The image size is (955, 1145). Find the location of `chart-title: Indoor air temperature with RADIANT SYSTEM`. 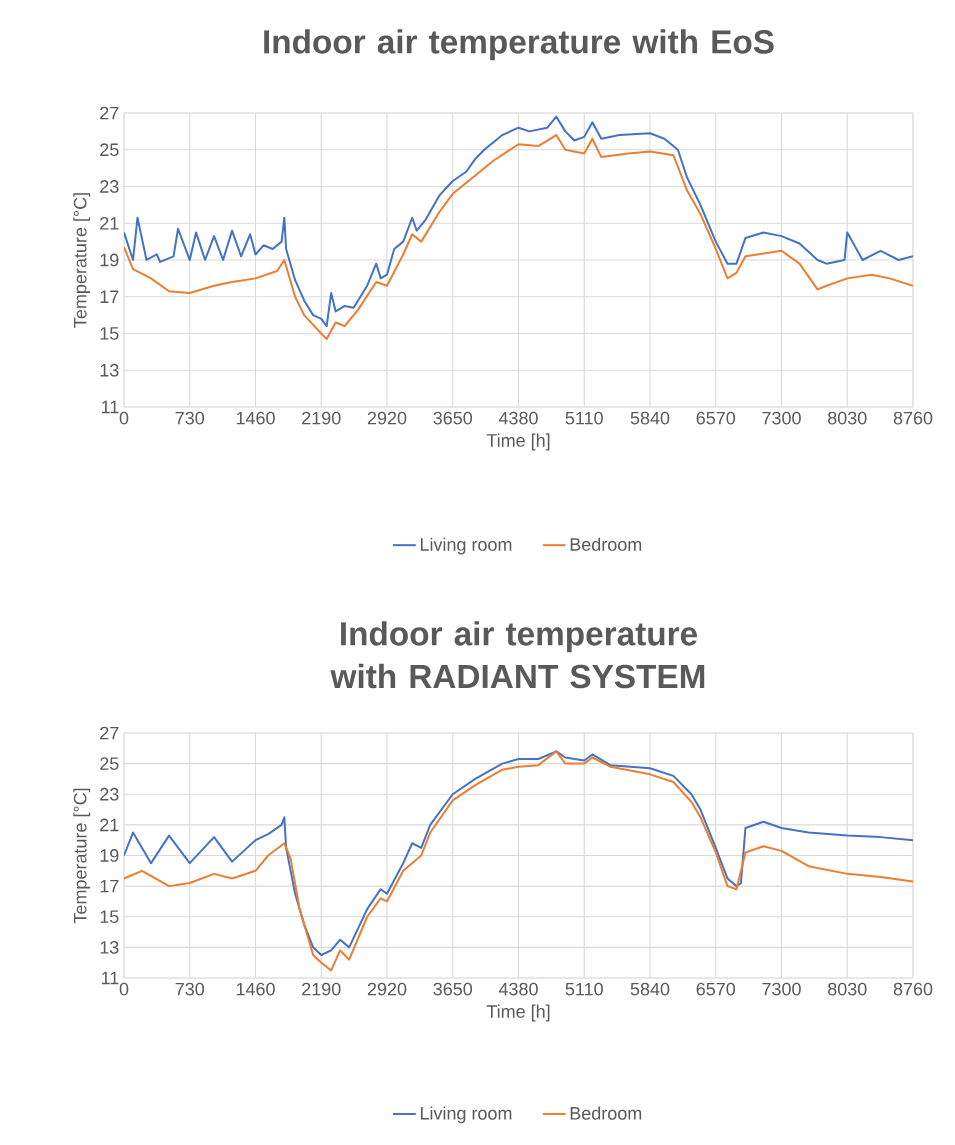

chart-title: Indoor air temperature with RADIANT SYSTEM is located at coordinates (517, 655).